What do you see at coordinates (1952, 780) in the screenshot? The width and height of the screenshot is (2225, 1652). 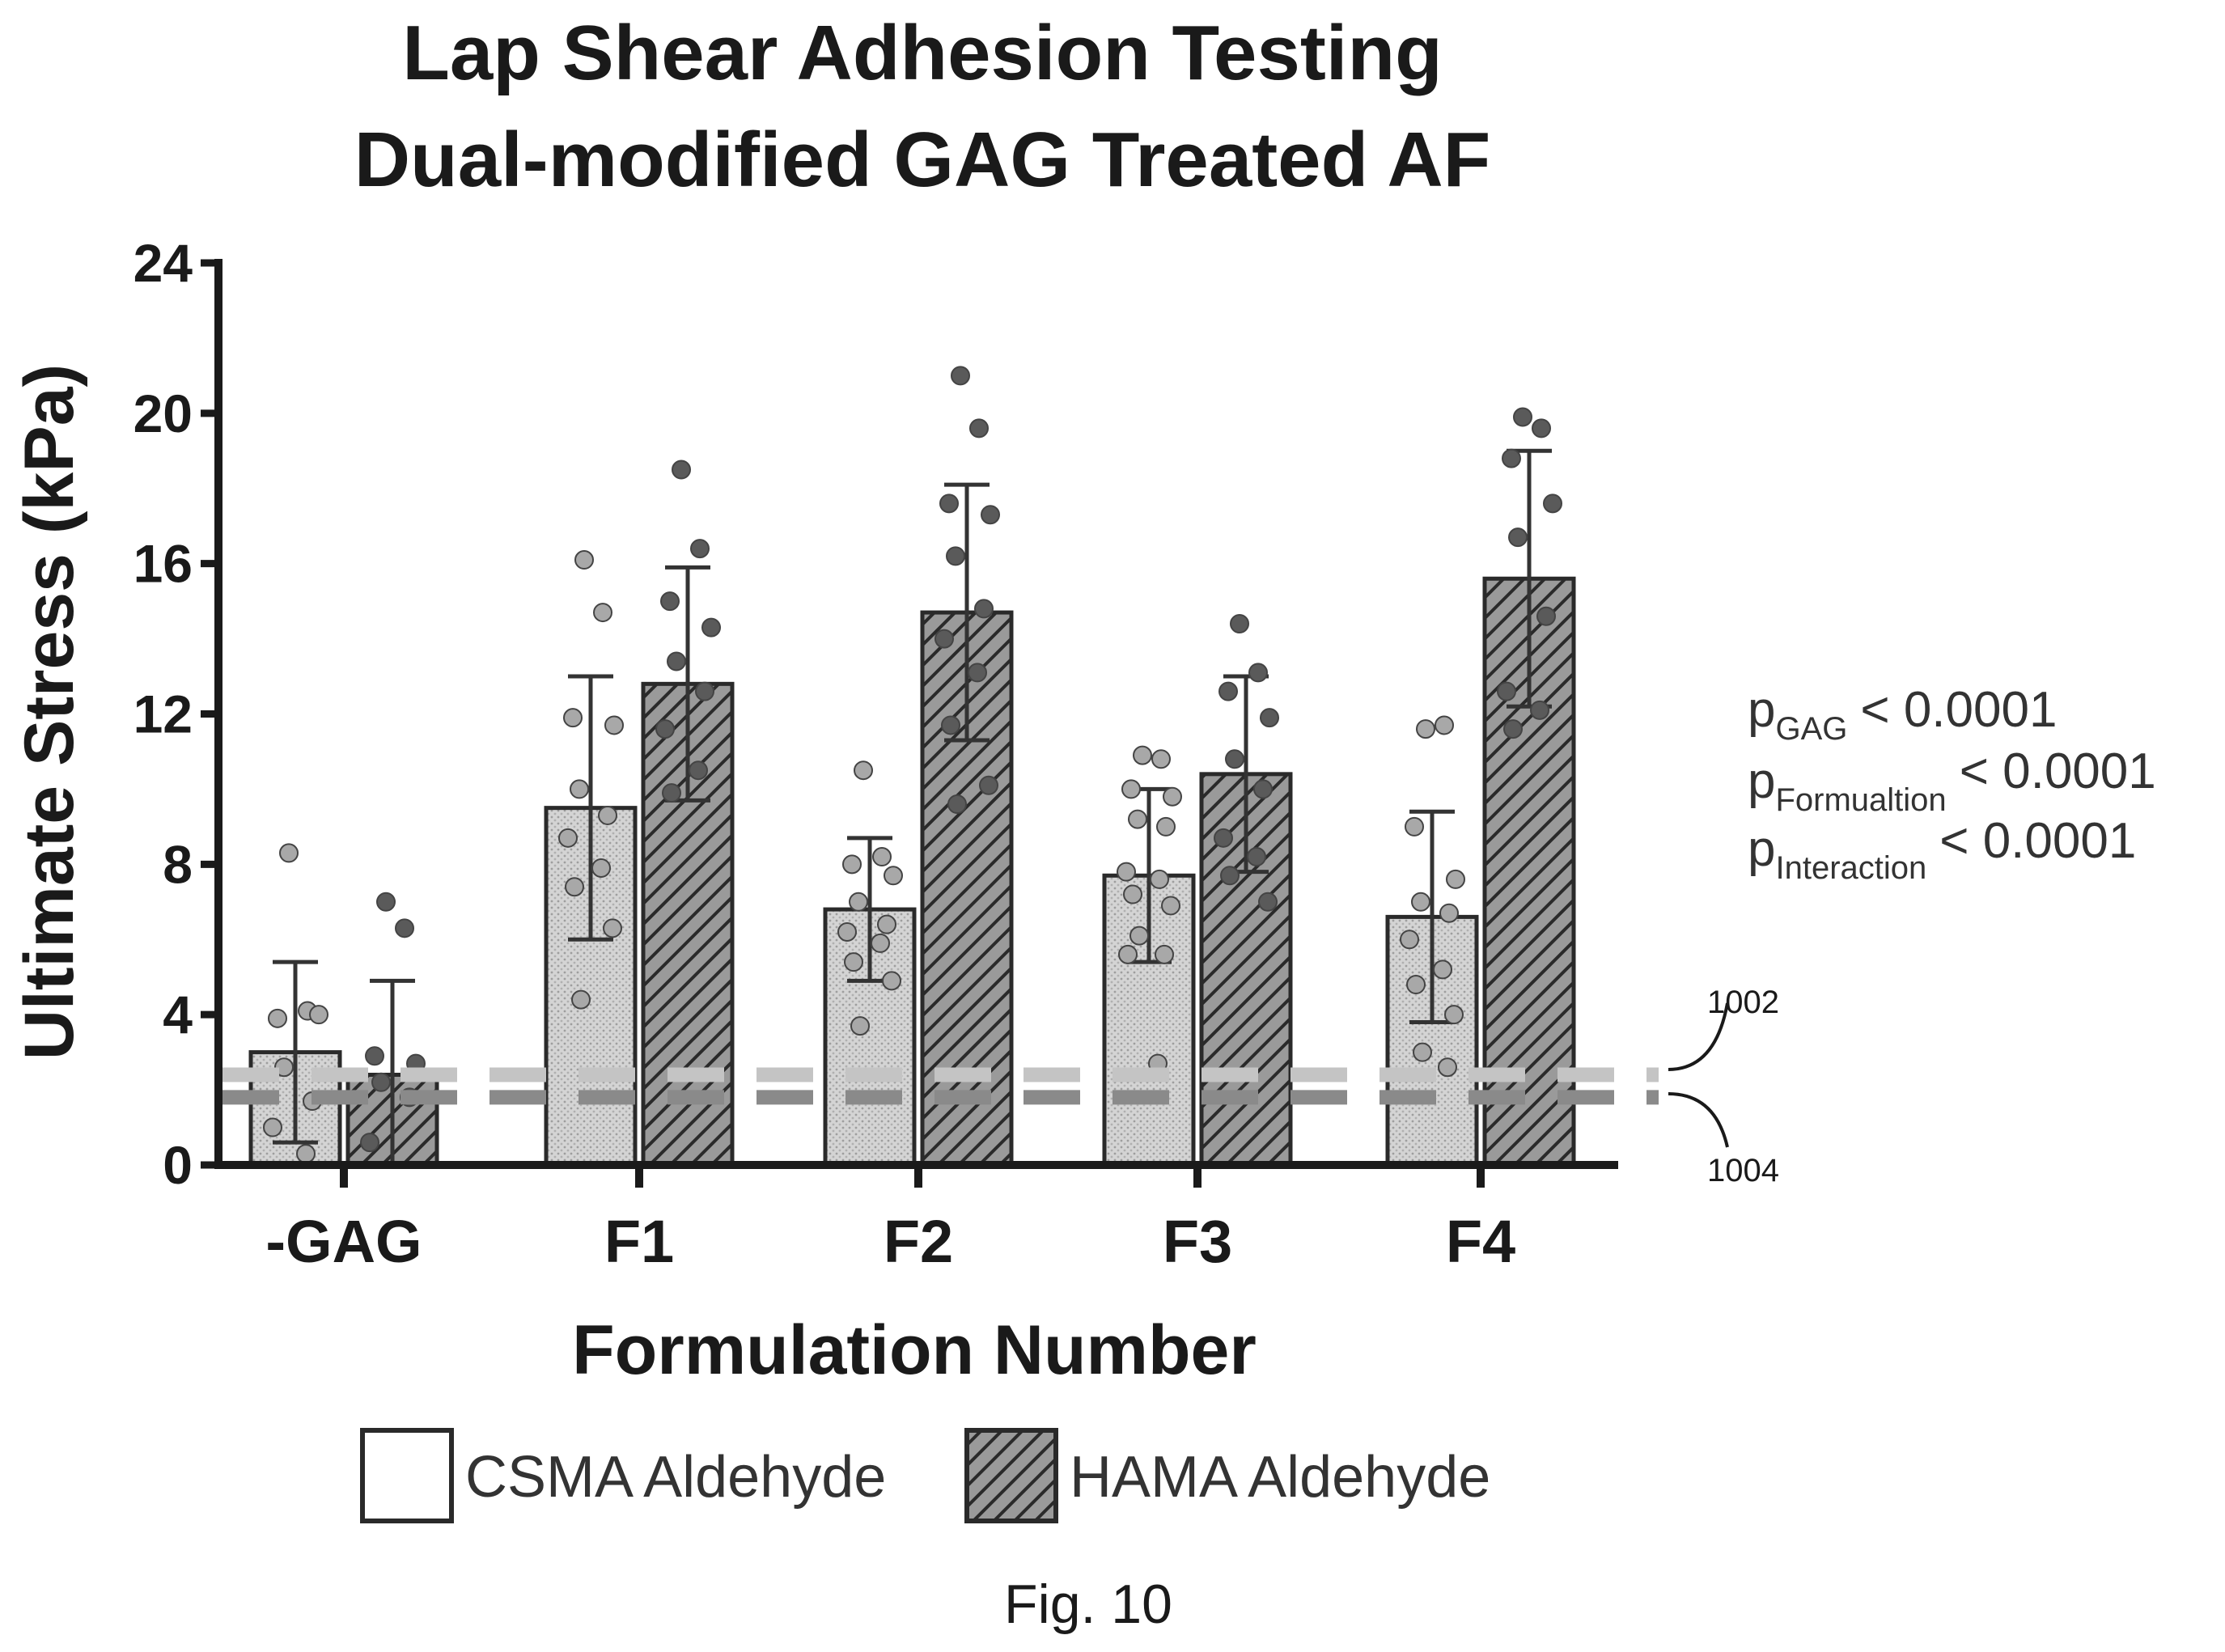 I see `stat-formulation: pFormualtion < 0.0001` at bounding box center [1952, 780].